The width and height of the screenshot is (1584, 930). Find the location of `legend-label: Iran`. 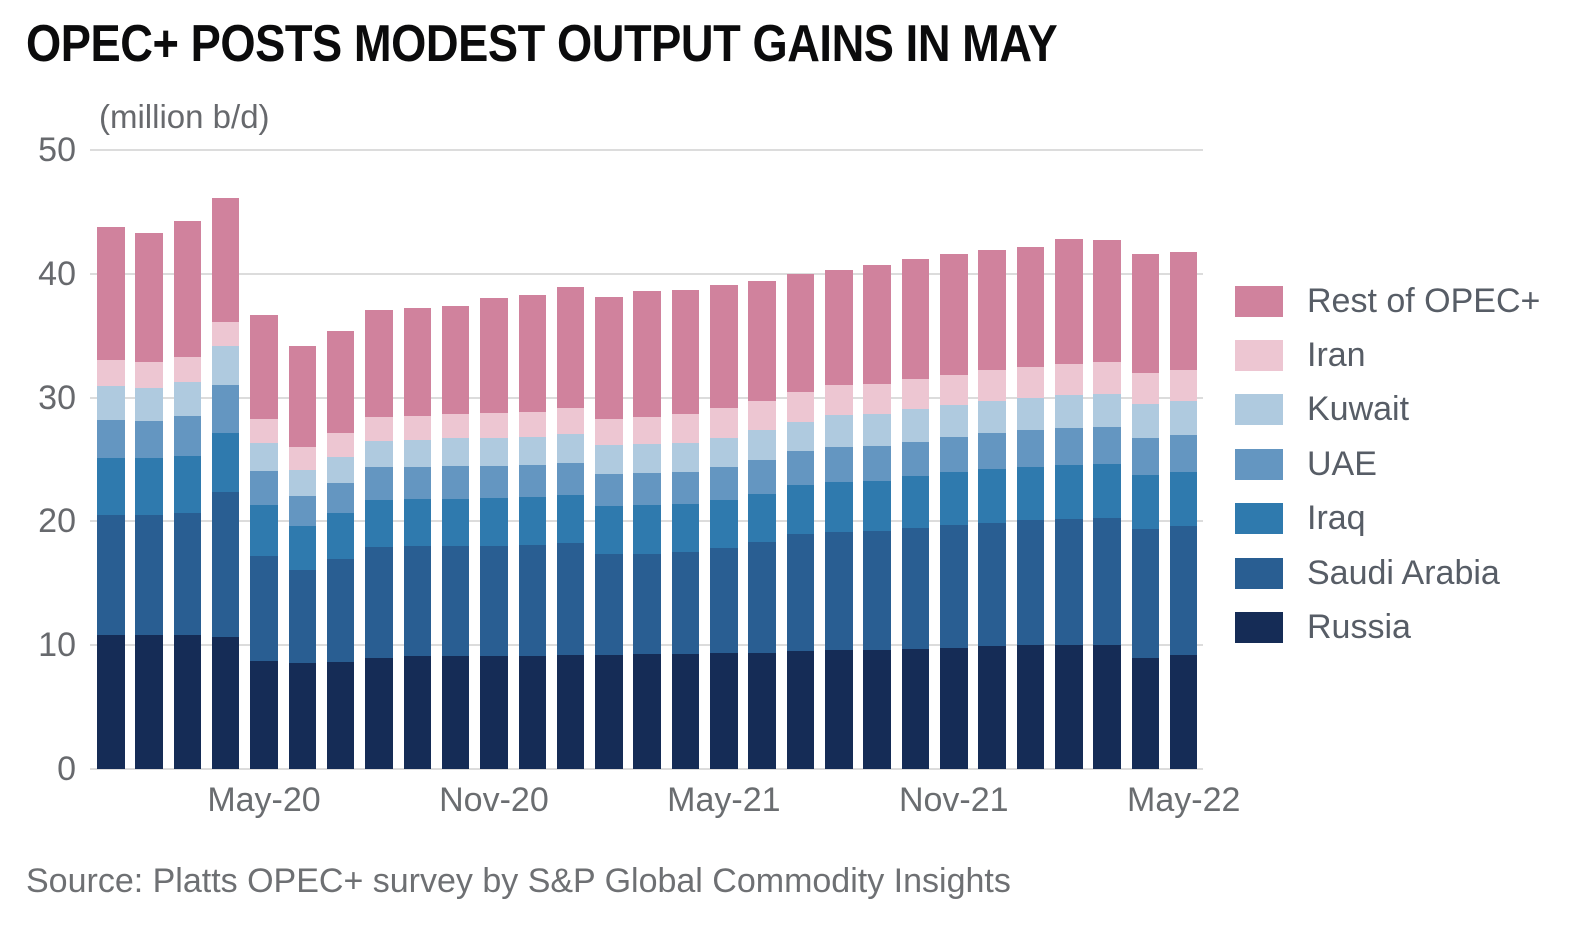

legend-label: Iran is located at coordinates (1336, 354).